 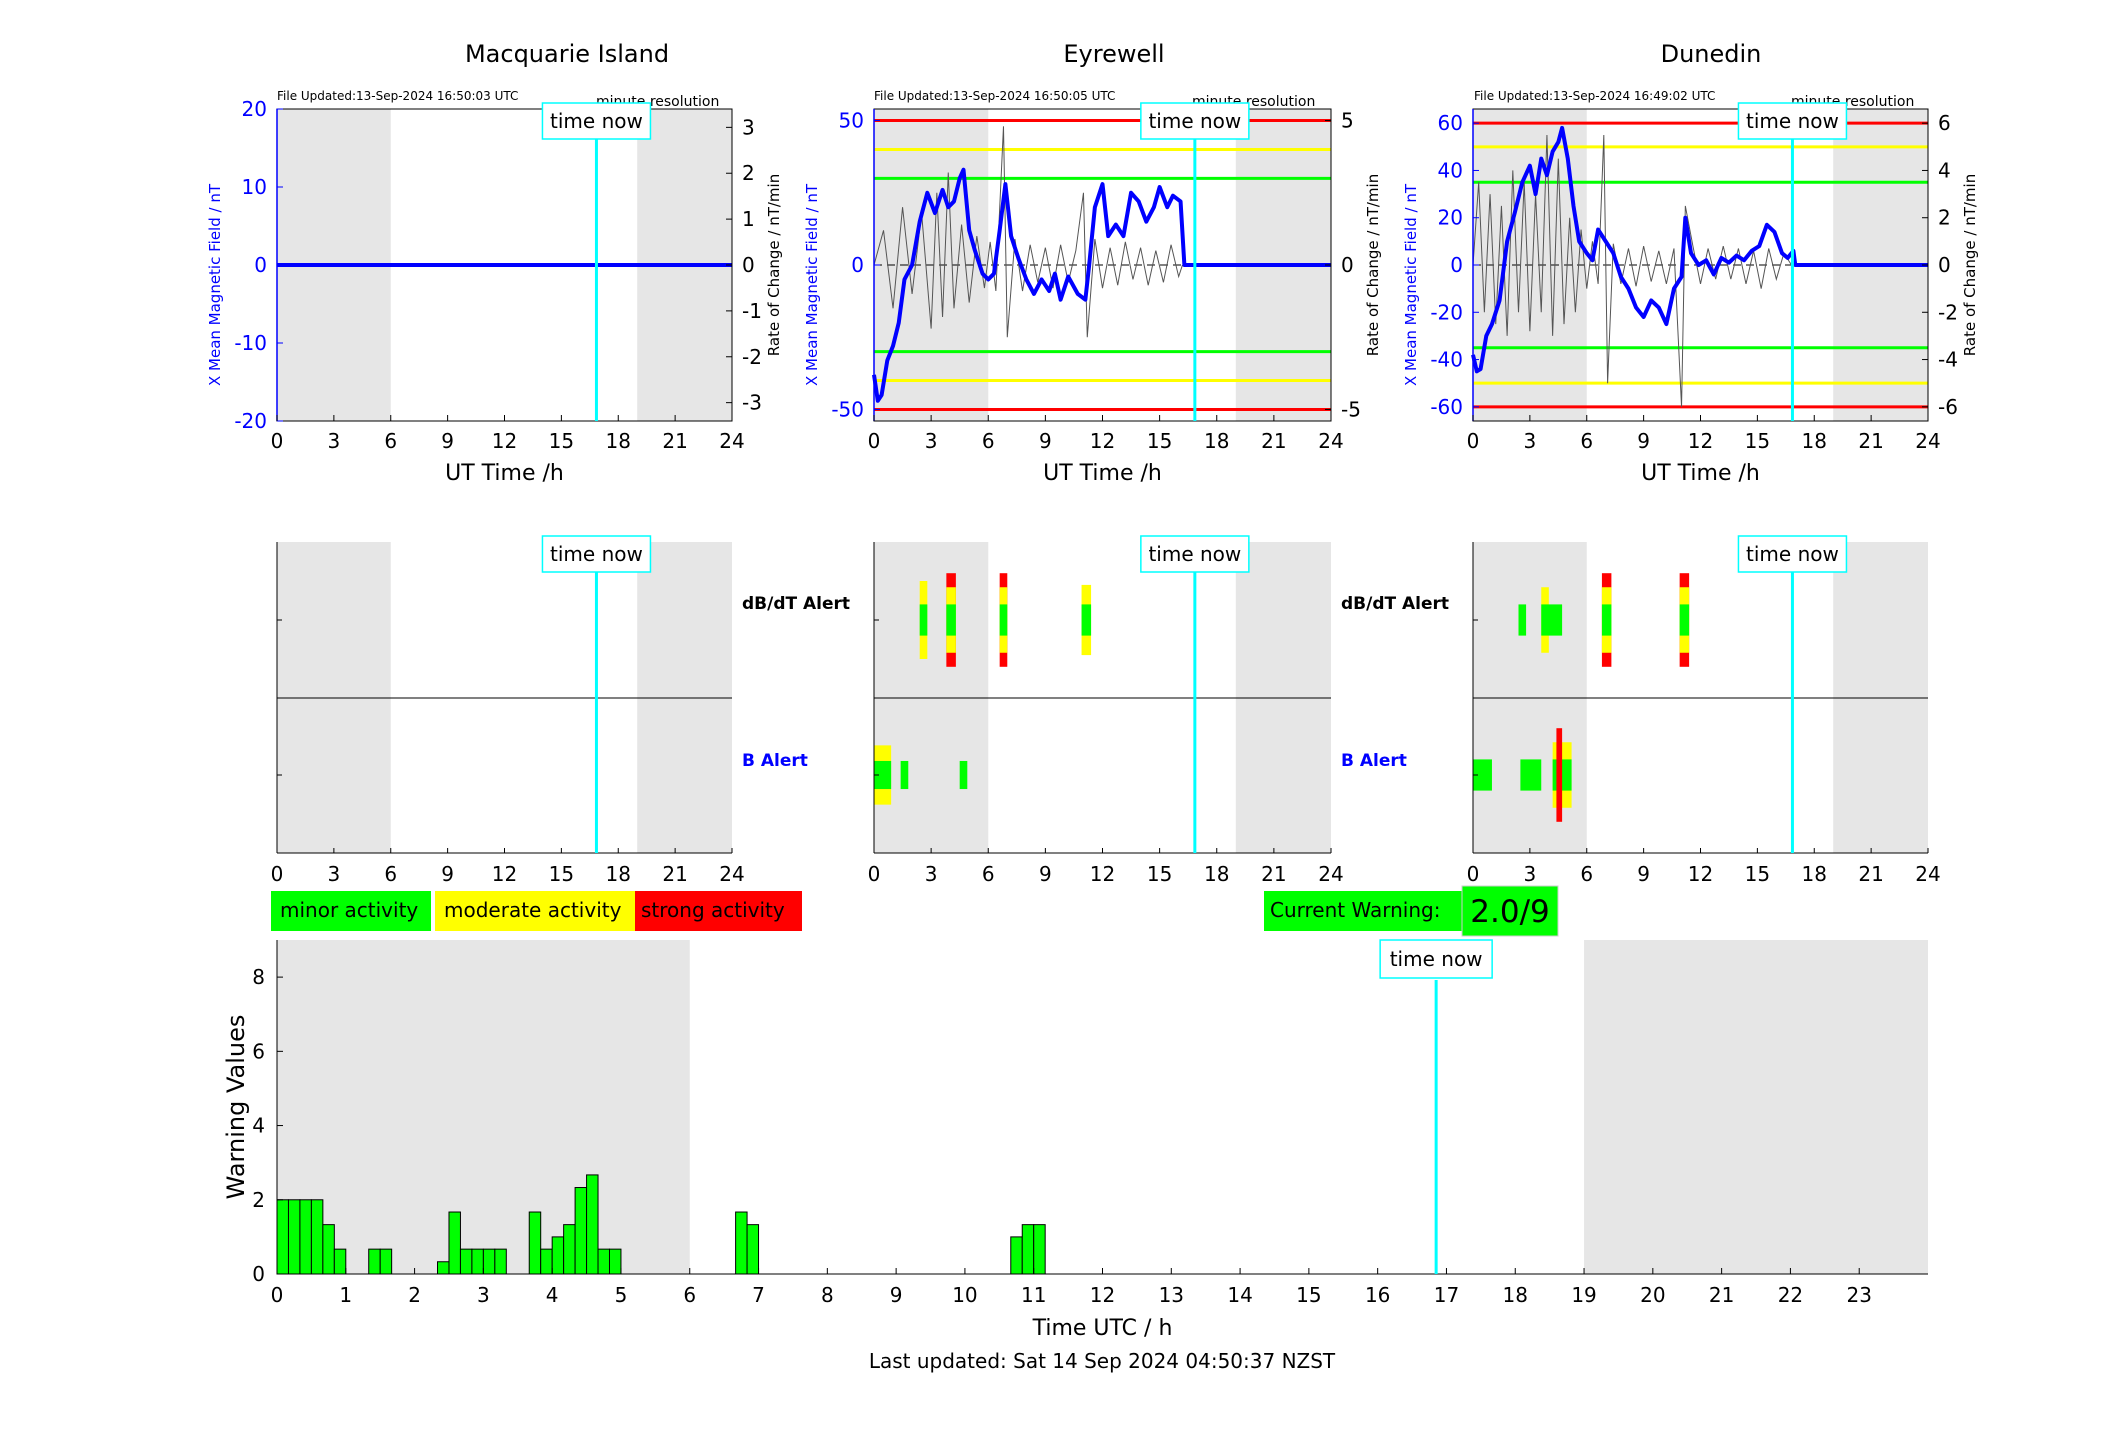 I want to click on x-tick-label: 22, so click(x=1790, y=1295).